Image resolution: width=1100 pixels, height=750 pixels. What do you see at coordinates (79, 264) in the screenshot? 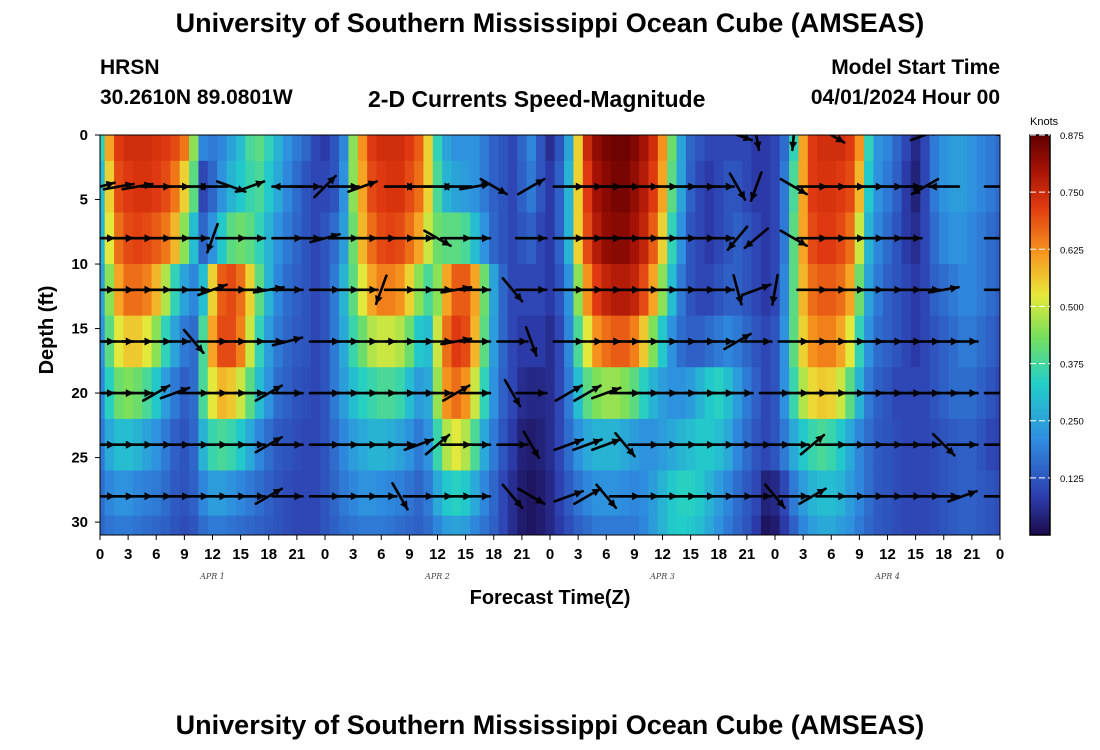
I see `y-tick-label: 10` at bounding box center [79, 264].